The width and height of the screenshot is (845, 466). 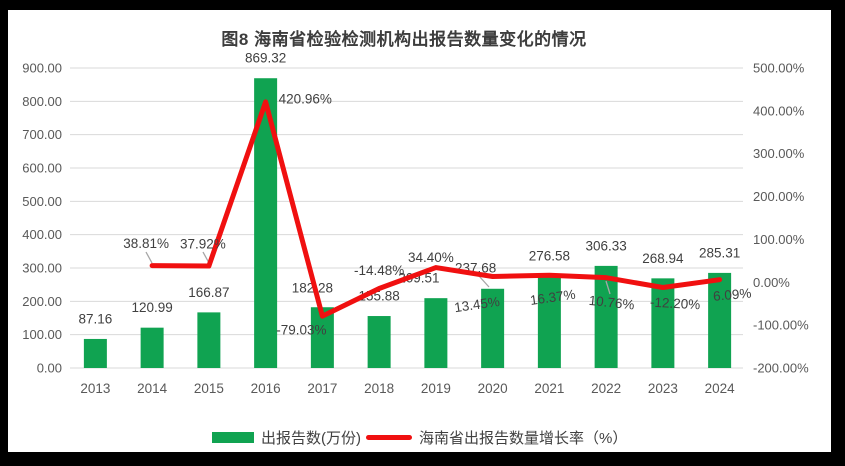 What do you see at coordinates (209, 340) in the screenshot?
I see `bar-2015` at bounding box center [209, 340].